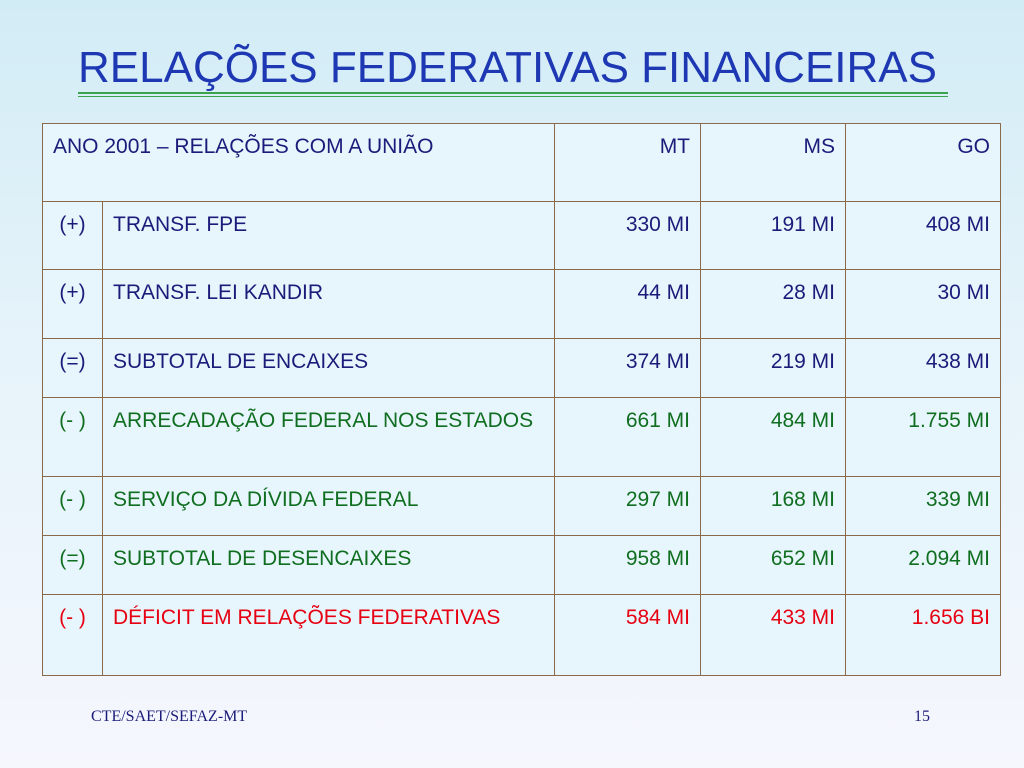 The image size is (1024, 768). I want to click on header-ms: MS, so click(773, 162).